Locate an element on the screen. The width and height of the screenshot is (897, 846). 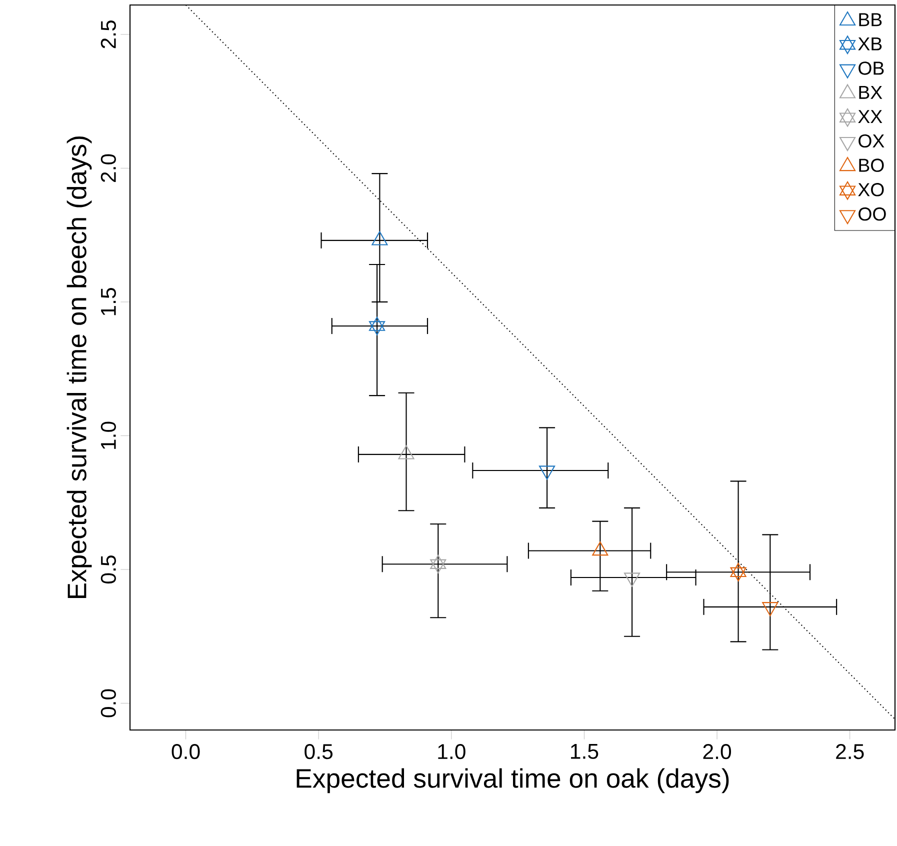
y-tick-label: 2.5 is located at coordinates (108, 34).